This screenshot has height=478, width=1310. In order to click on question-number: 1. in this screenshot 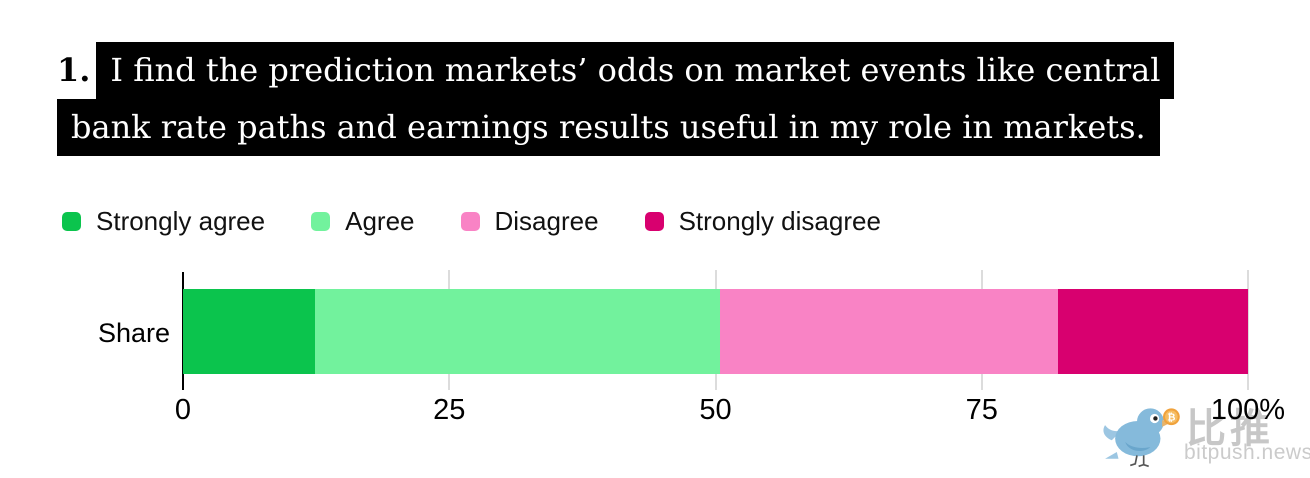, I will do `click(74, 70)`.